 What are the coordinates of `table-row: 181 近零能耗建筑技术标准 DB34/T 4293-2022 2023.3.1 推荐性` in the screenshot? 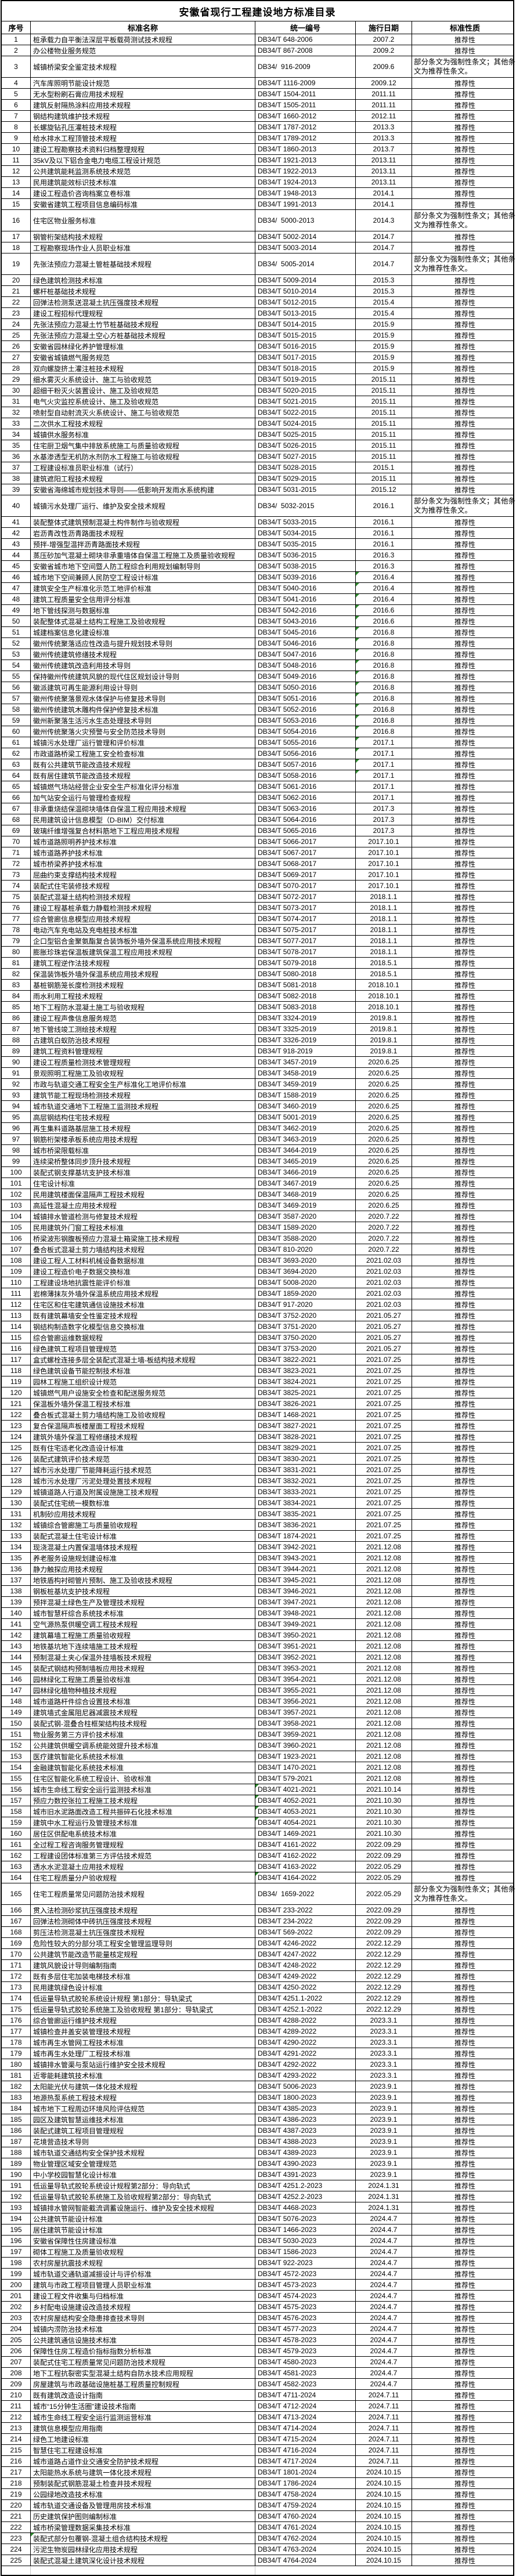 It's located at (257, 2076).